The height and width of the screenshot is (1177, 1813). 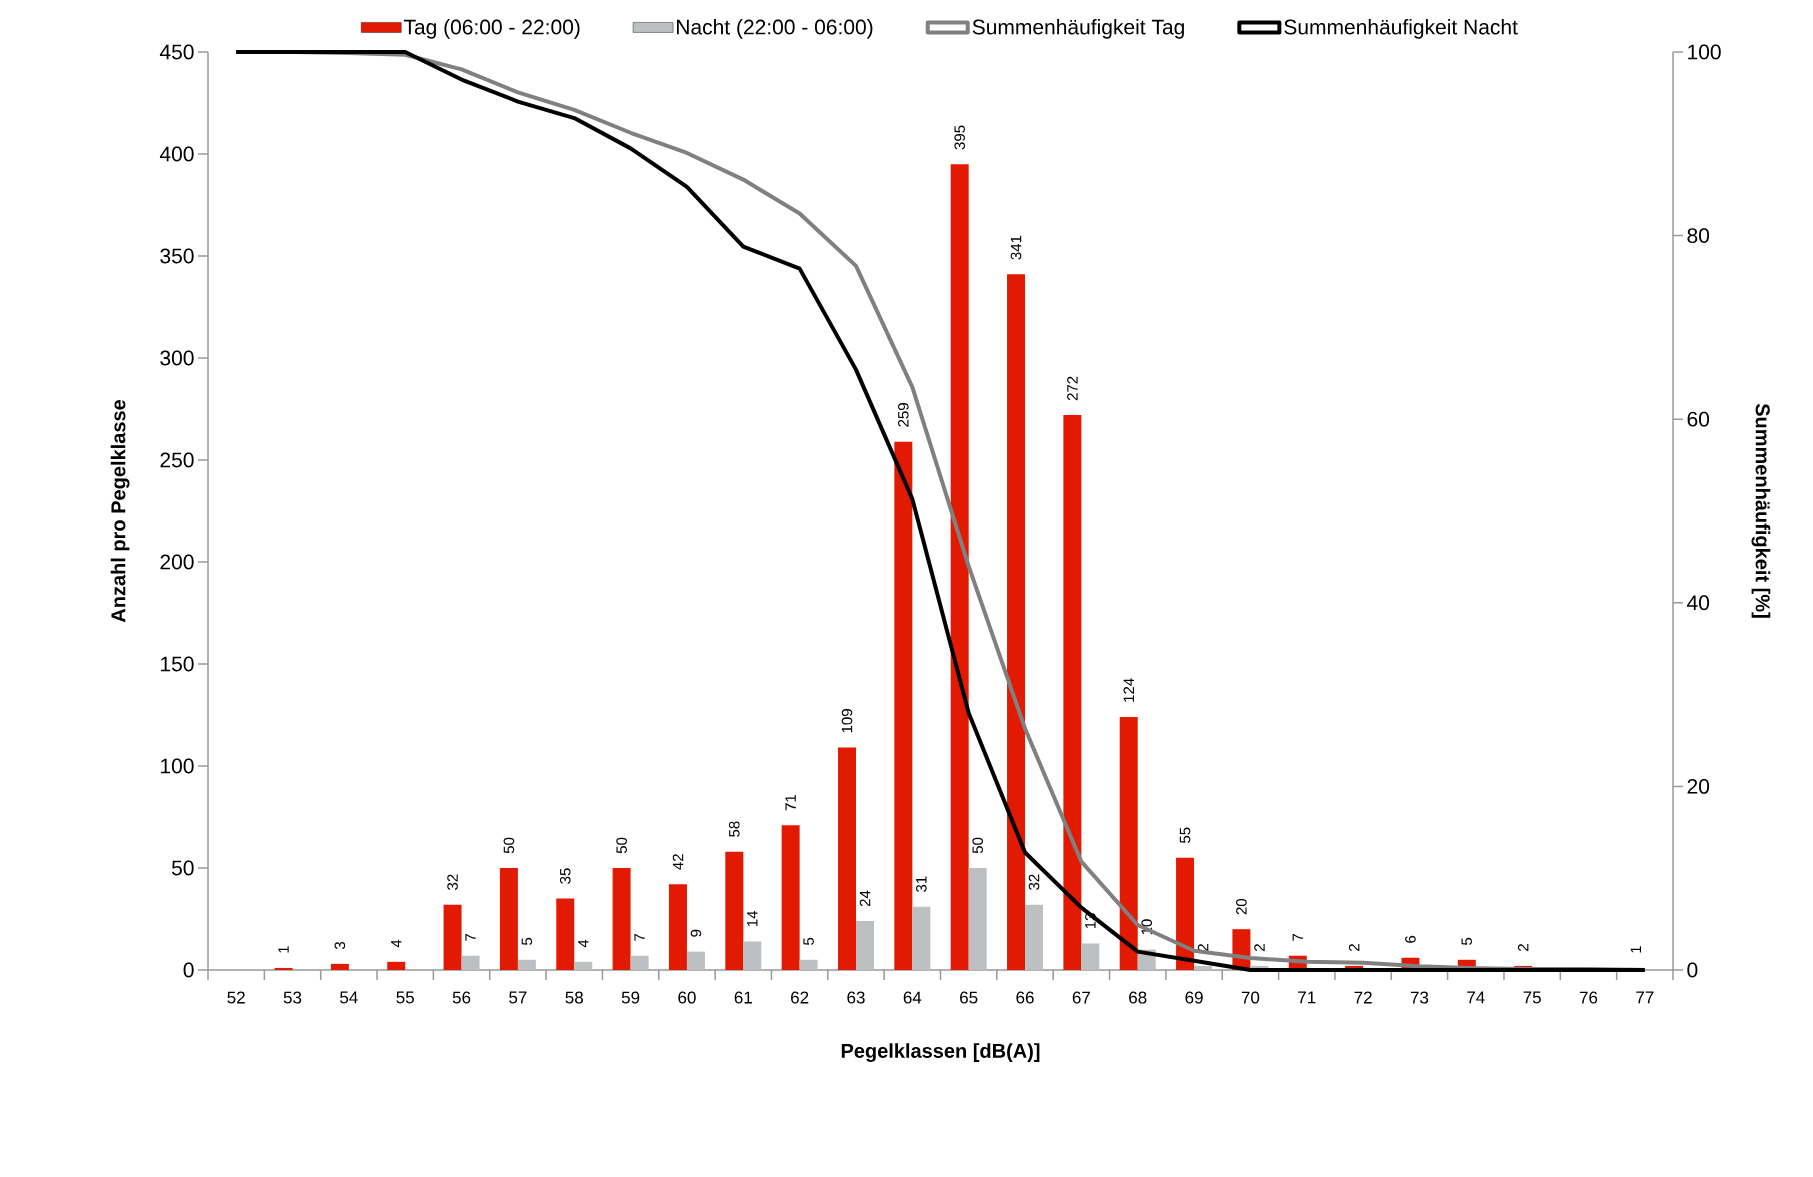 I want to click on data-label: 109, so click(x=847, y=721).